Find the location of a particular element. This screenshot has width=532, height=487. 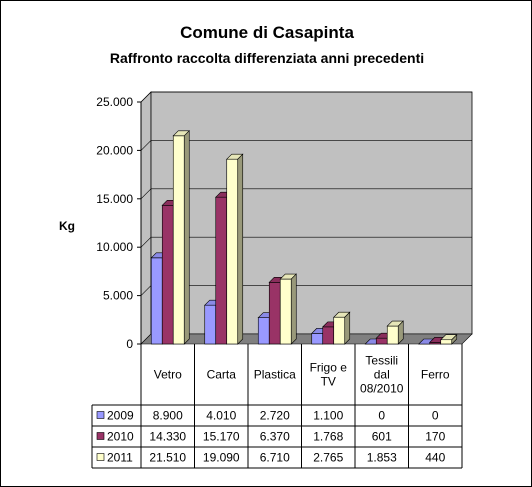

category-label: TV is located at coordinates (328, 382).